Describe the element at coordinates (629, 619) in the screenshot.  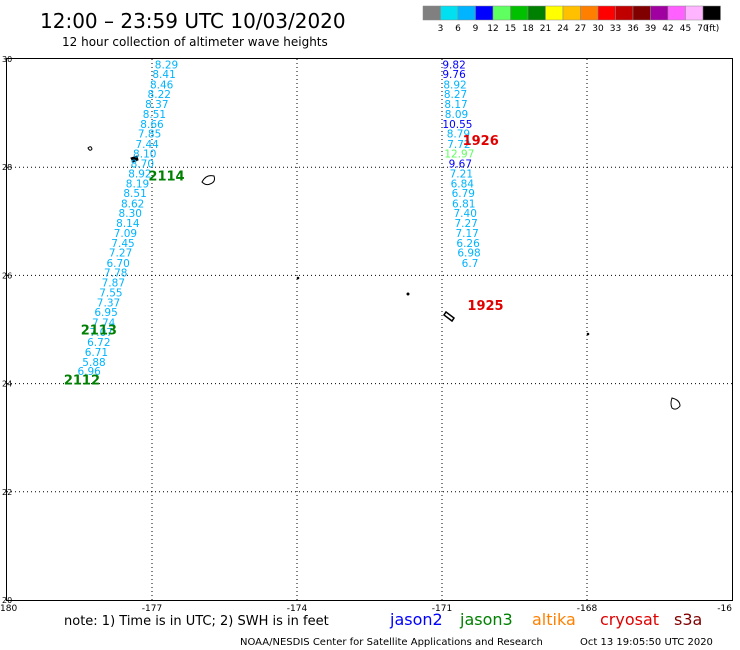
I see `satellite-name-cryosat: cryosat` at that location.